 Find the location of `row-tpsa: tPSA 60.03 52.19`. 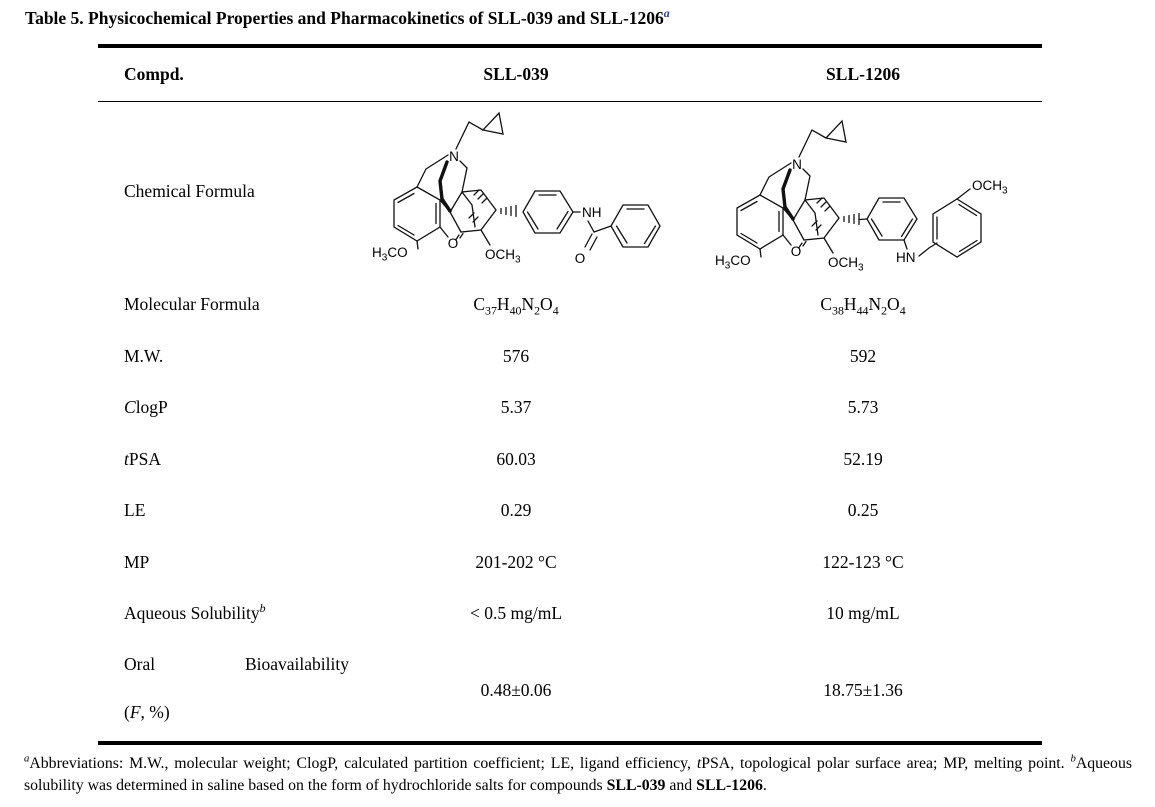

row-tpsa: tPSA 60.03 52.19 is located at coordinates (570, 460).